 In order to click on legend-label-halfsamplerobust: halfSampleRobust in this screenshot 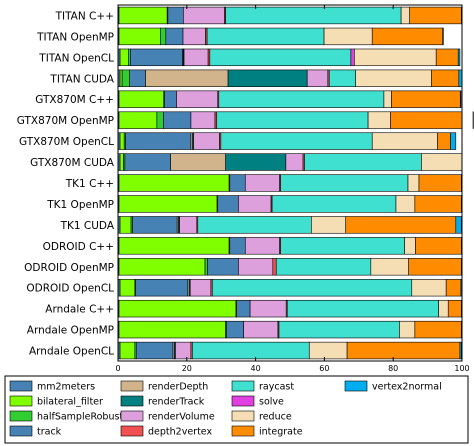, I will do `click(80, 417)`.